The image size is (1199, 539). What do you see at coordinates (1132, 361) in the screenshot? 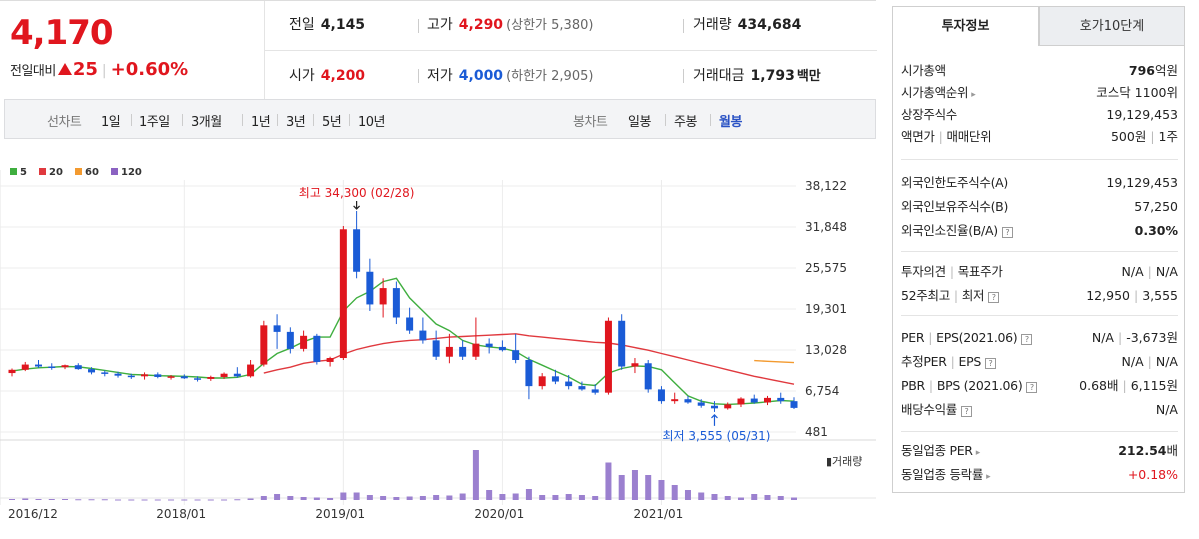
I see `est-per-number: N/A` at bounding box center [1132, 361].